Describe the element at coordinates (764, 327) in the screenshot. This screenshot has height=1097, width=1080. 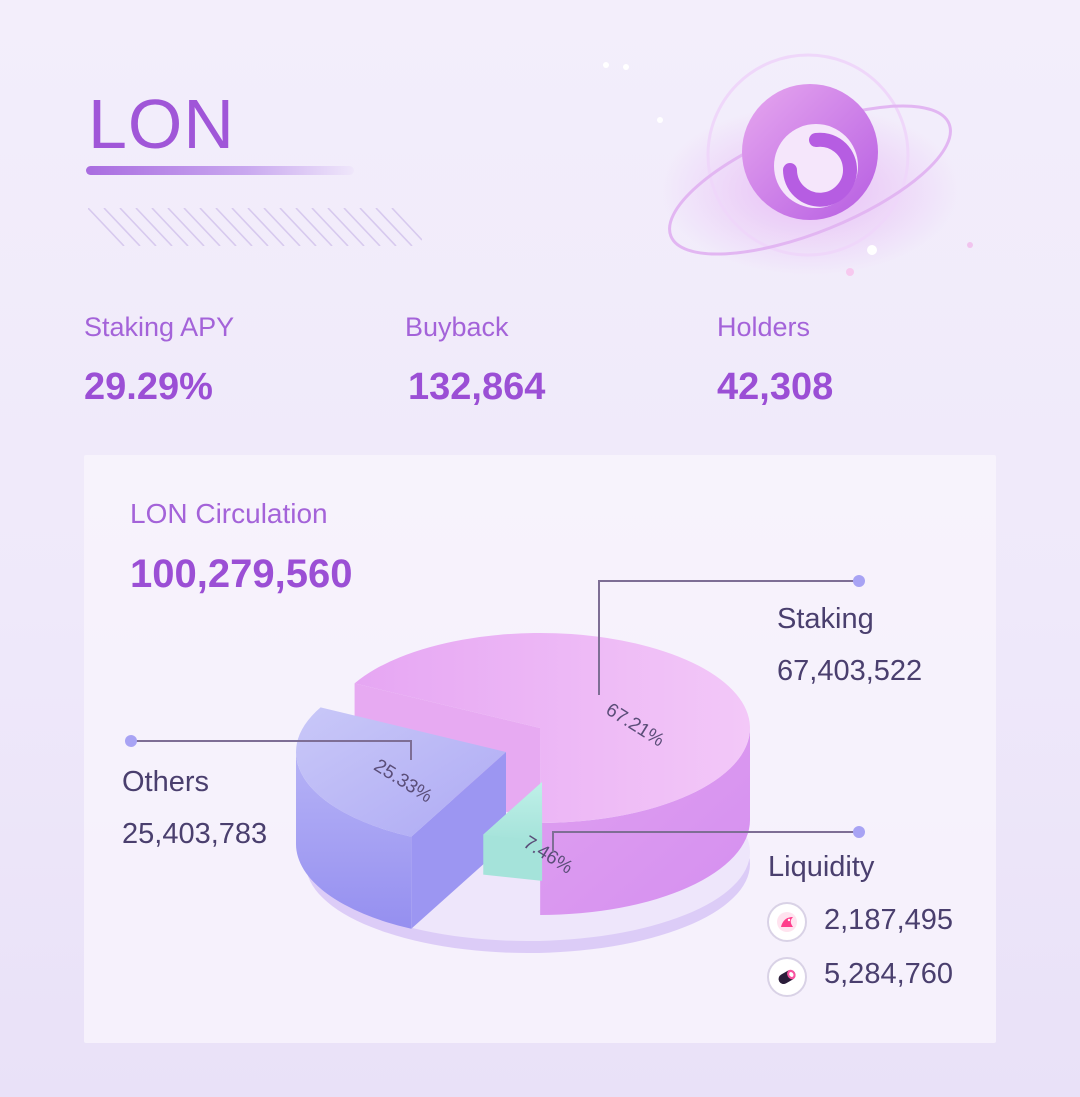
I see `stat-label-holders: Holders` at that location.